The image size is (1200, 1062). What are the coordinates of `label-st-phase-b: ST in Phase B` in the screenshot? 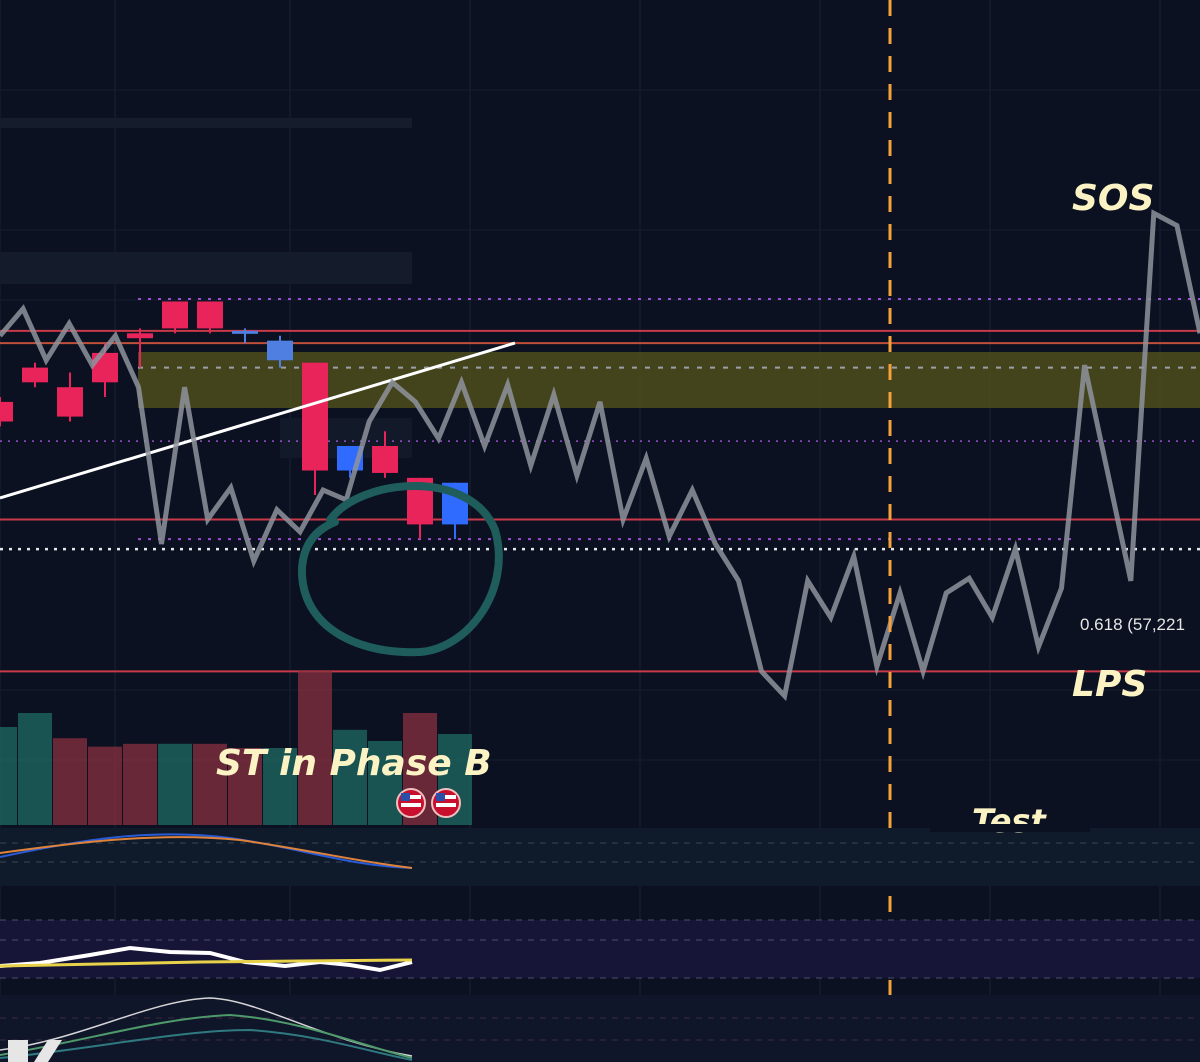 It's located at (354, 763).